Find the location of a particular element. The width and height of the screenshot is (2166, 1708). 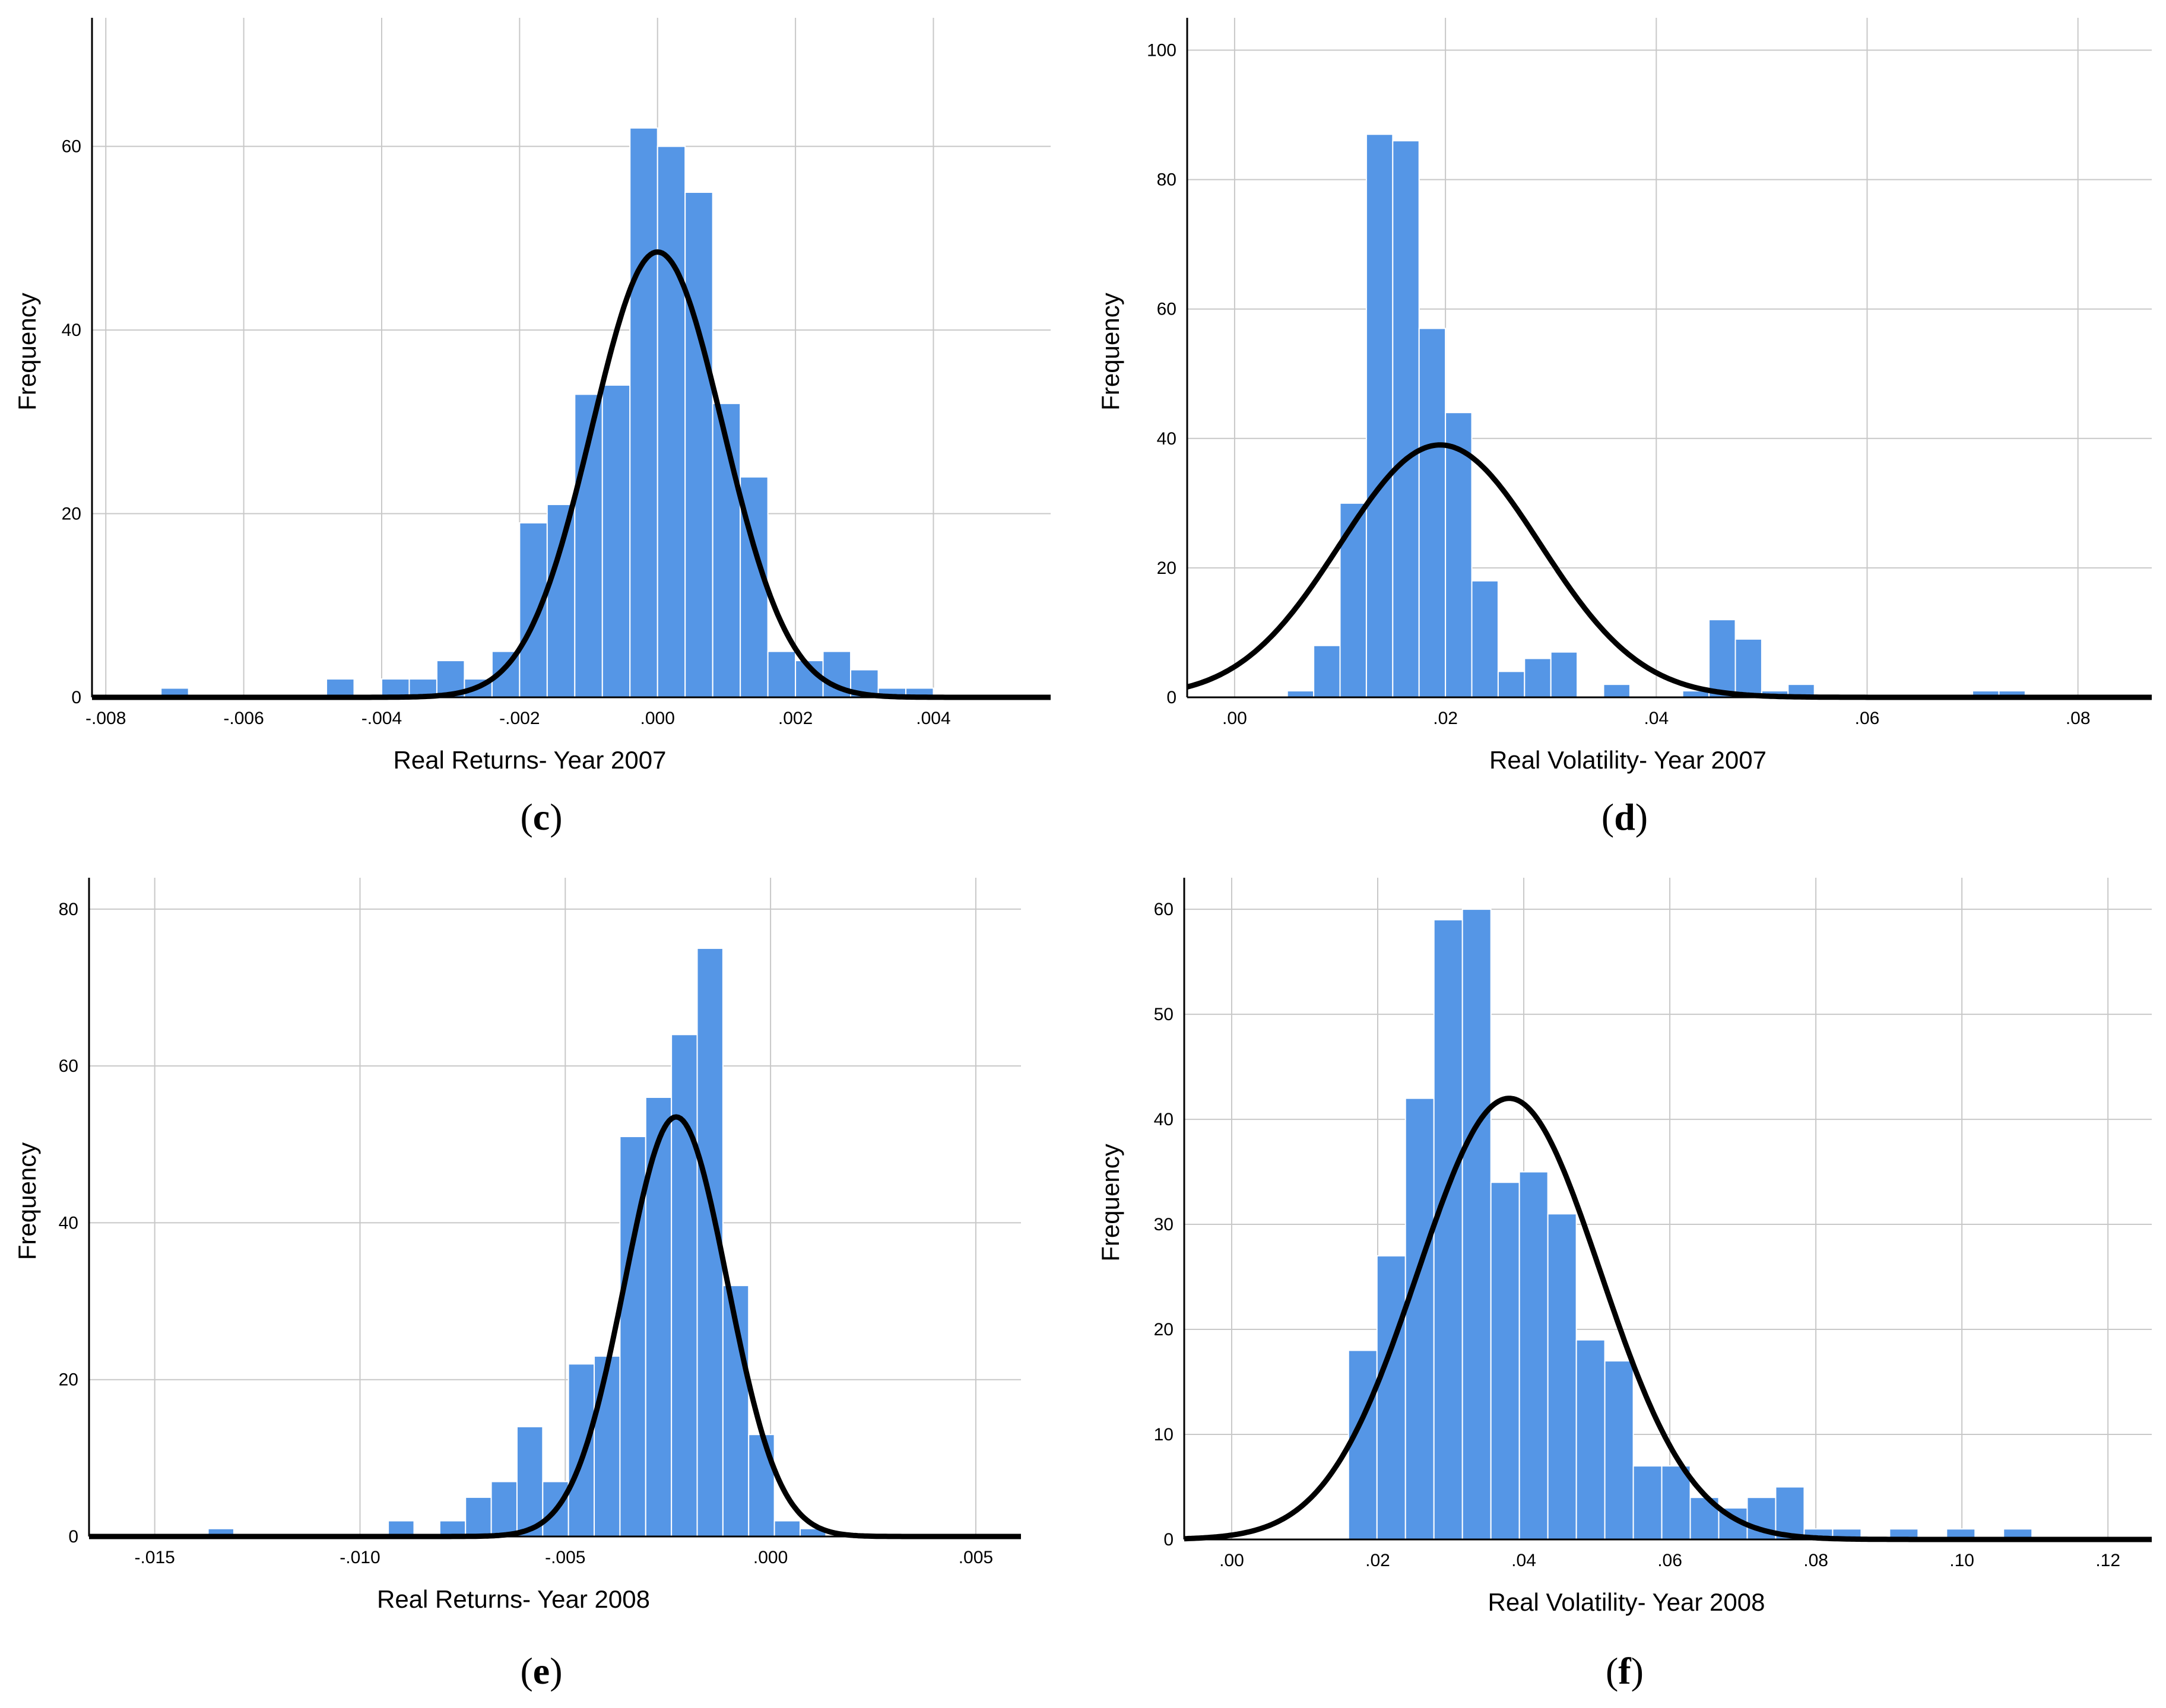

x-tick-label: -.015 is located at coordinates (155, 1557).